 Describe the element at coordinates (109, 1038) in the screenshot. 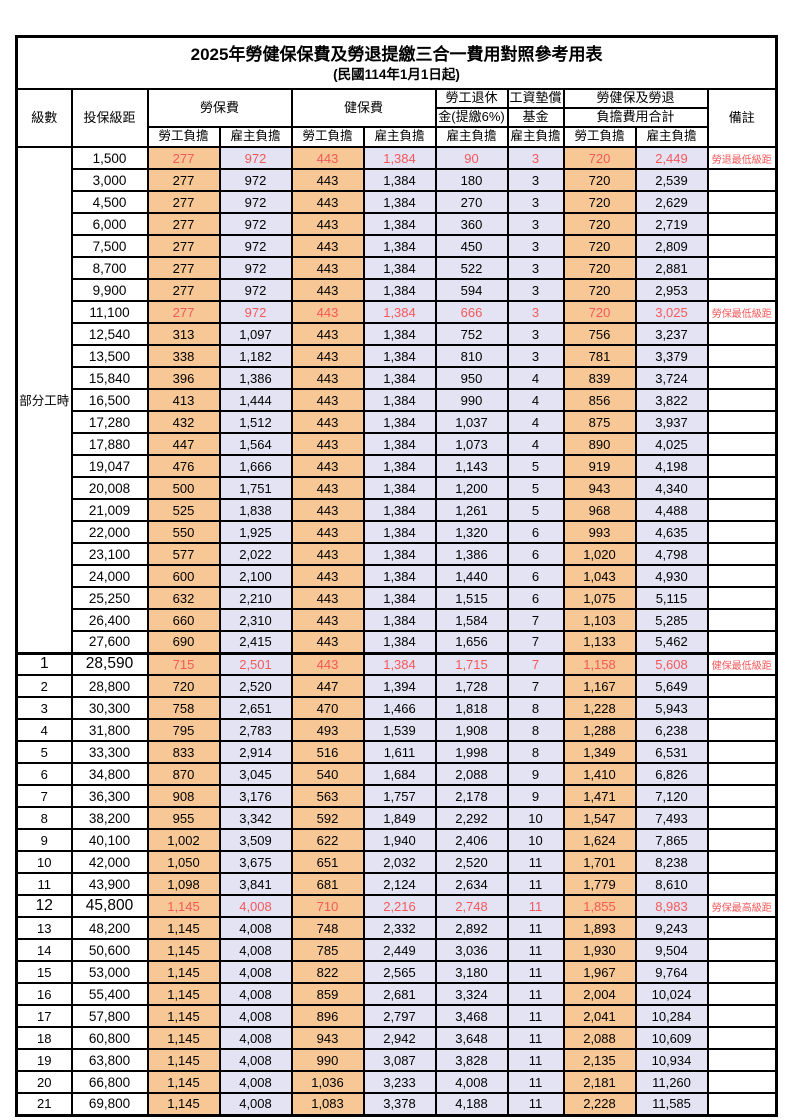

I see `bracket-cell: 60,800` at that location.